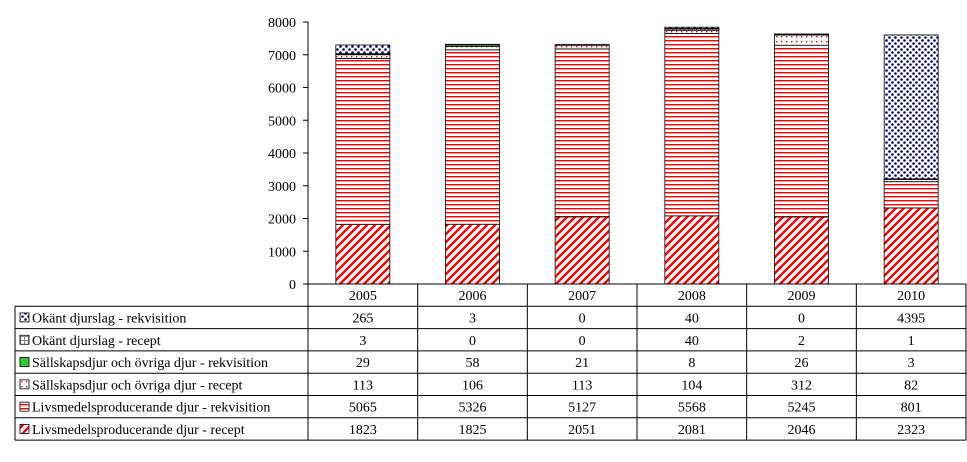  Describe the element at coordinates (473, 408) in the screenshot. I see `table-cell-value: 5326` at that location.